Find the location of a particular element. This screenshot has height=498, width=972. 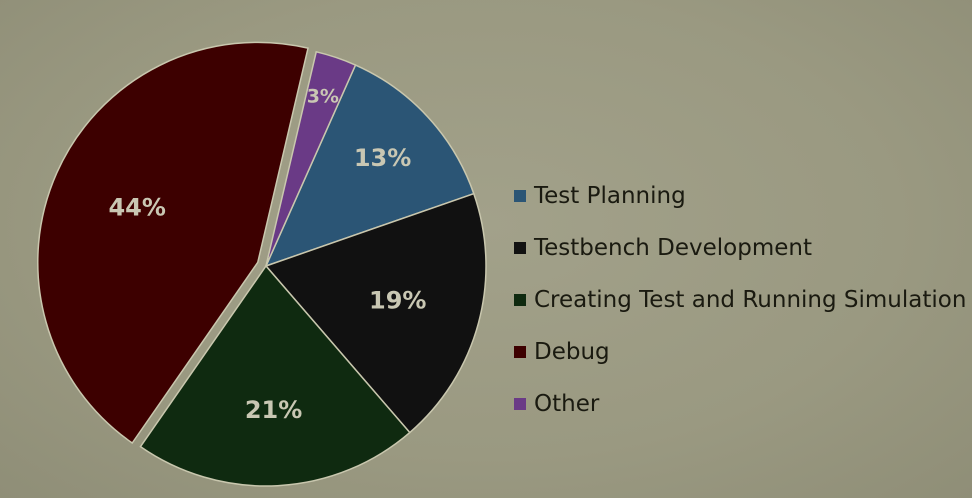

data-label-creating-test-and-running-simulation: 21% is located at coordinates (273, 410).